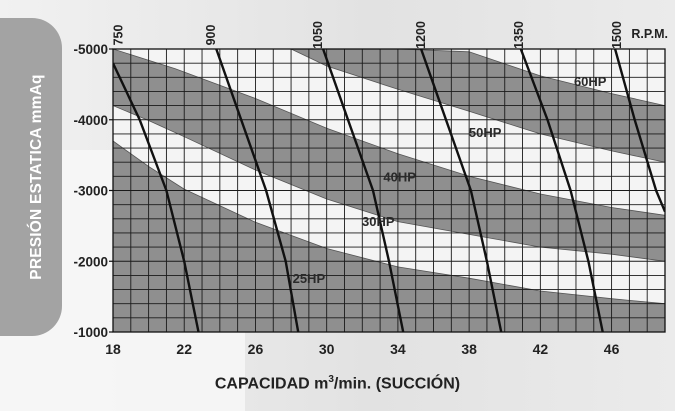  I want to click on hp-label-40hp: 40HP, so click(399, 176).